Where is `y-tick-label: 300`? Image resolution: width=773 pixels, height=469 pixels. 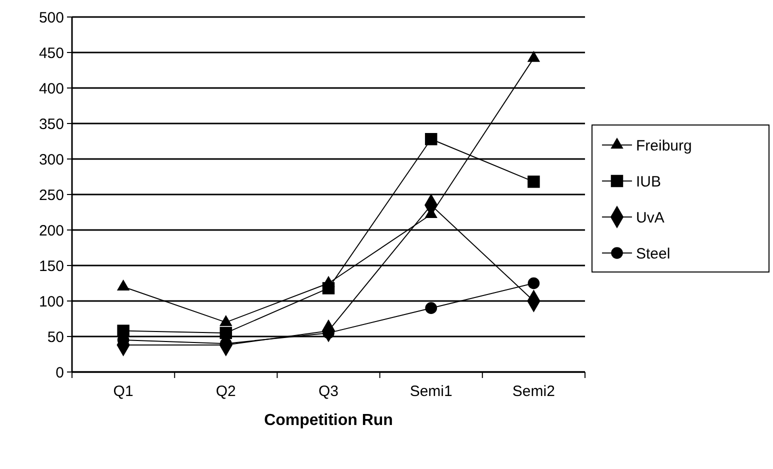
y-tick-label: 300 is located at coordinates (51, 159).